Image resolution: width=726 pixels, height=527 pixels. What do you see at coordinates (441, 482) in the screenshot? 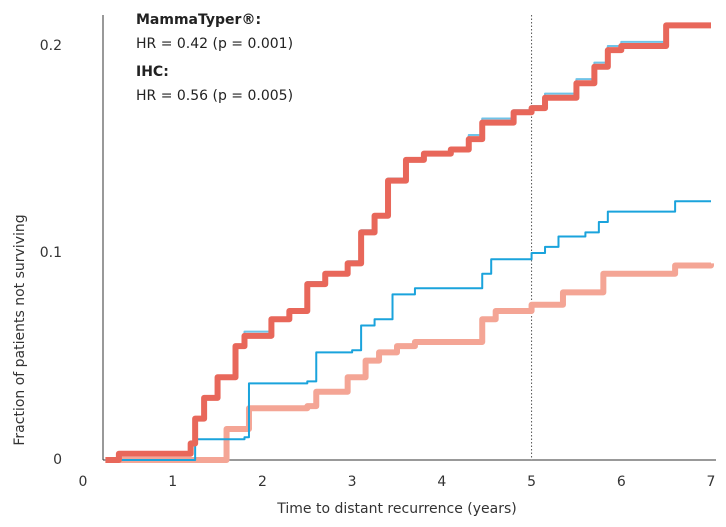
I see `x-tick-label: 4` at bounding box center [441, 482].